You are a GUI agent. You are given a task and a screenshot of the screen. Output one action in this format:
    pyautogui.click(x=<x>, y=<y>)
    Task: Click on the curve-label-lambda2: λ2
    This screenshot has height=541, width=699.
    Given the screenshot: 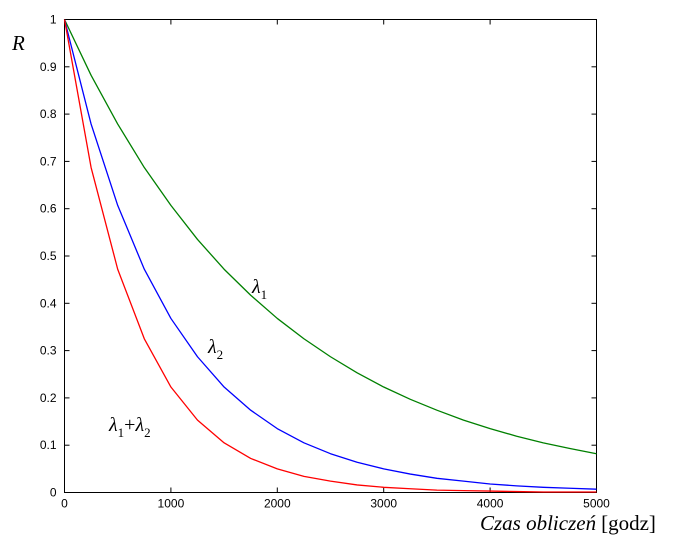 What is the action you would take?
    pyautogui.click(x=215, y=349)
    